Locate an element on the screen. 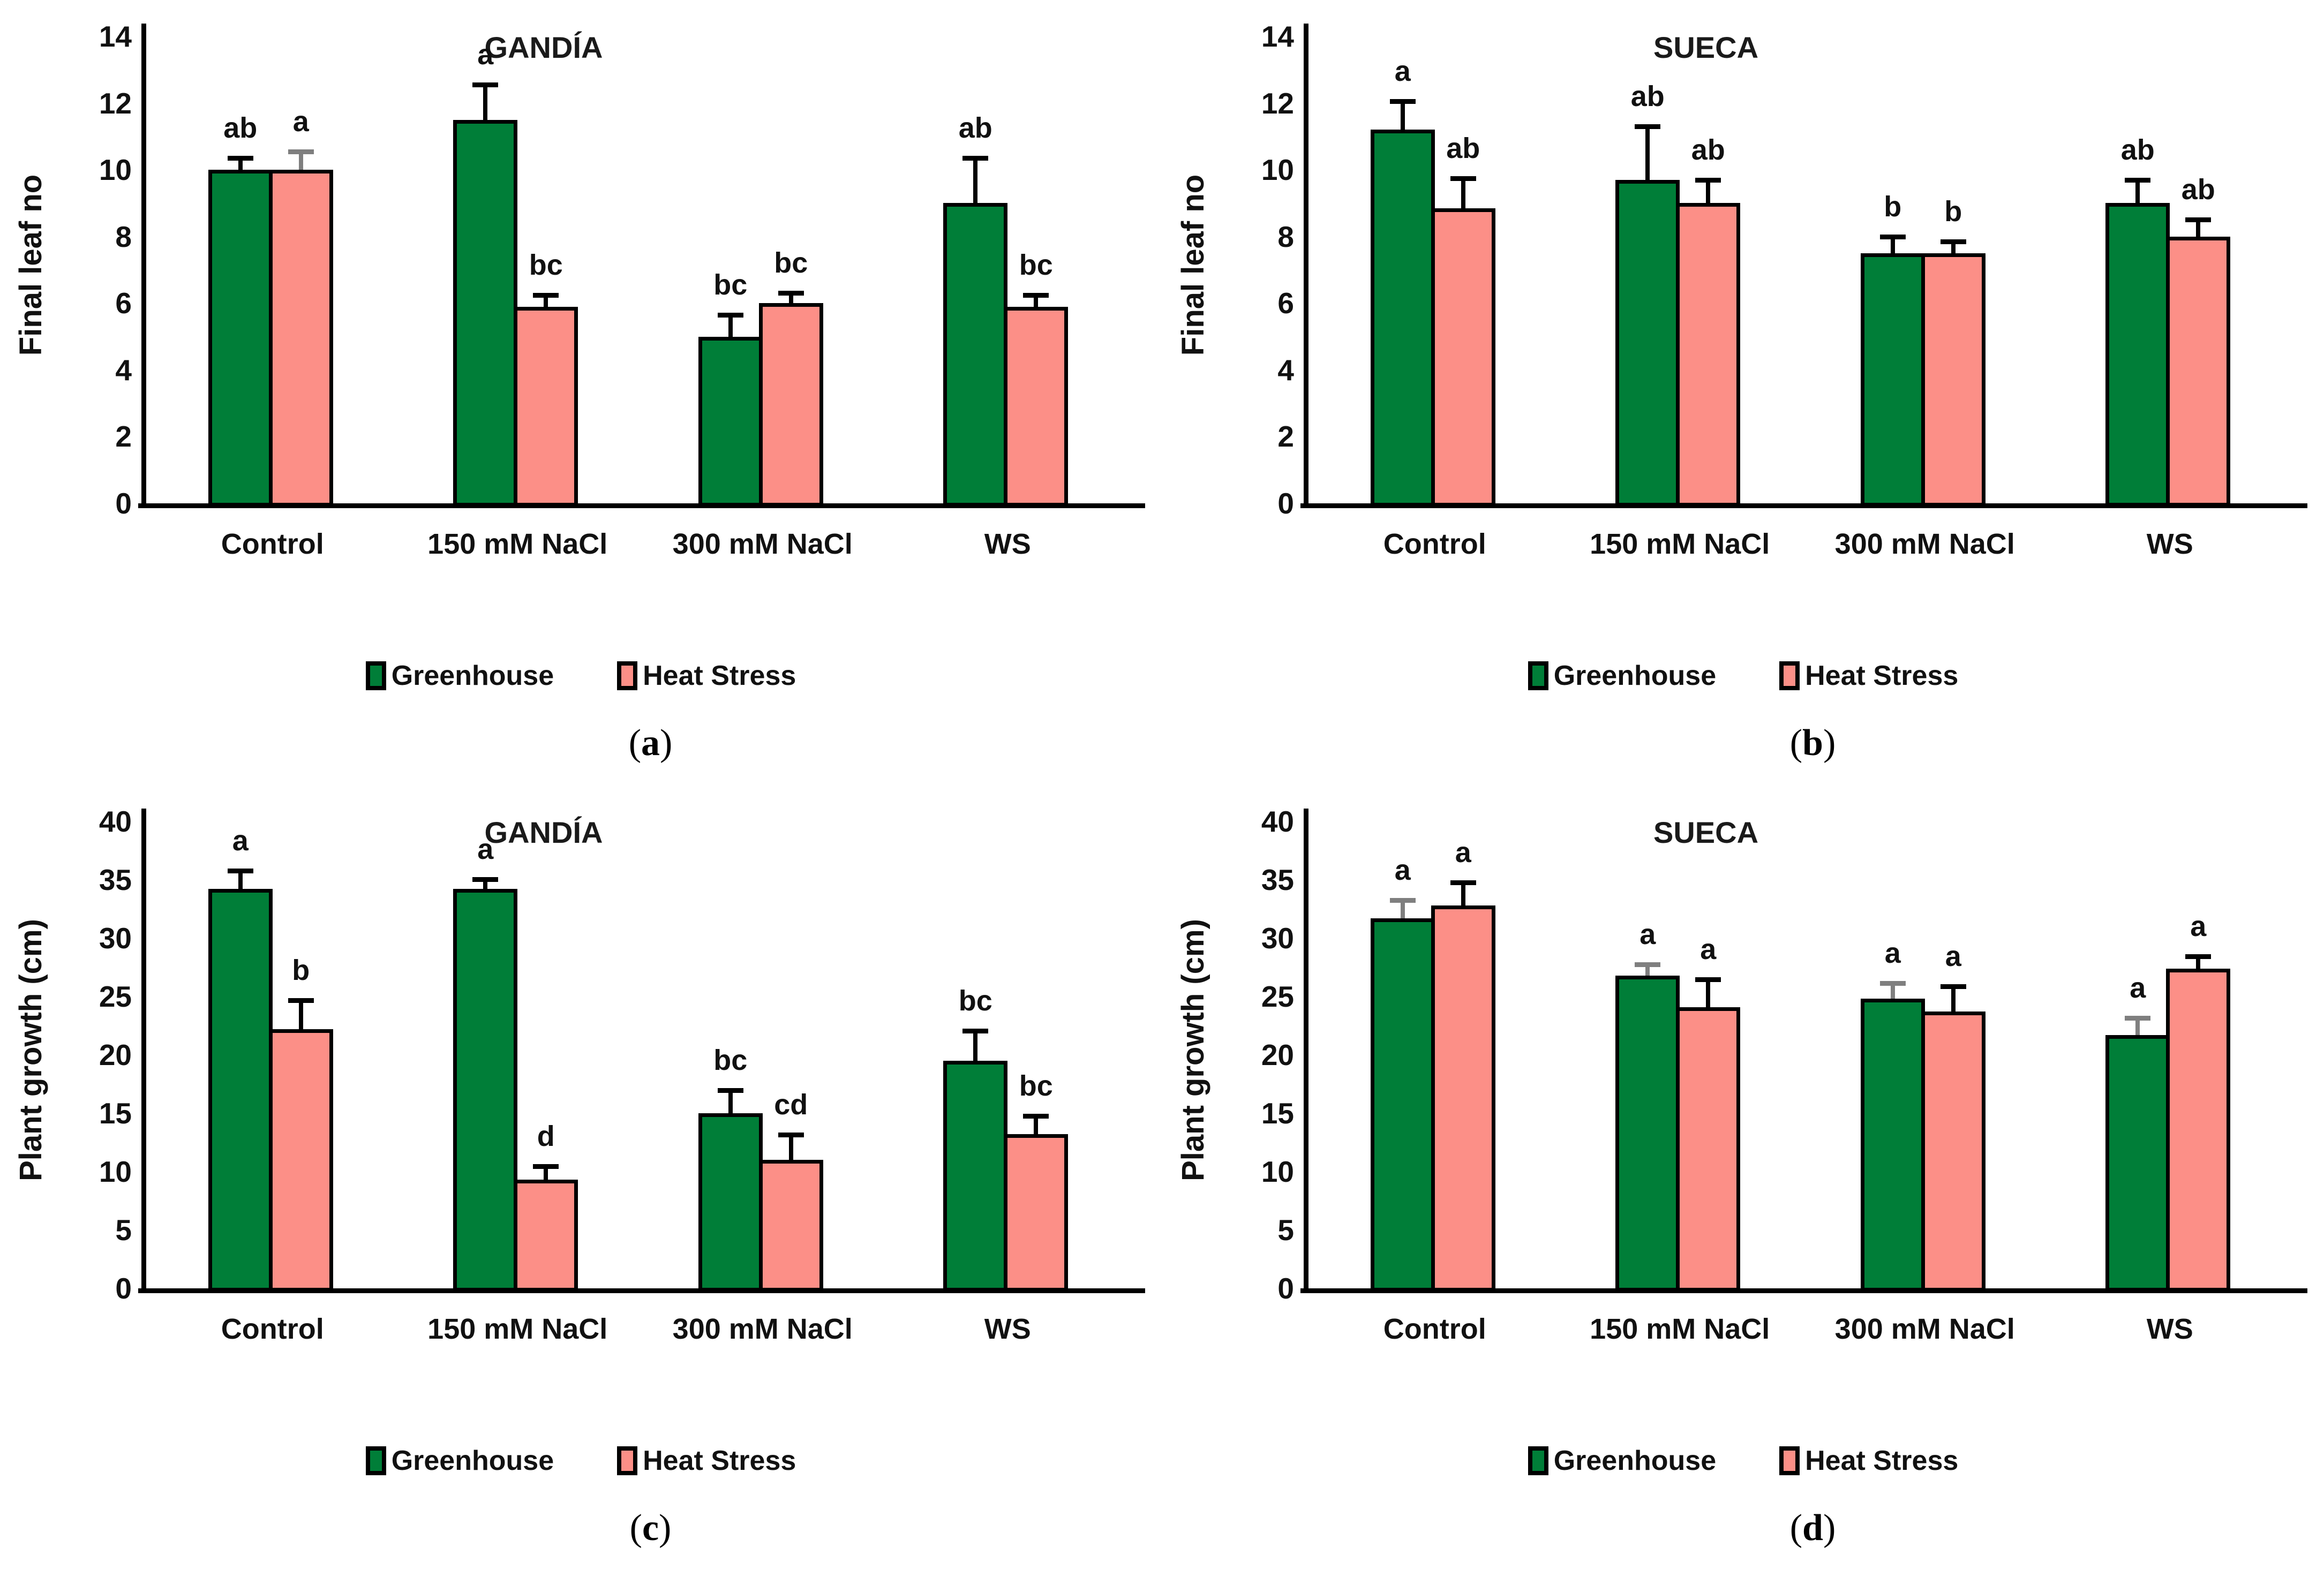 The image size is (2324, 1570). sig-letter-heat-stress-control: ab is located at coordinates (1463, 148).